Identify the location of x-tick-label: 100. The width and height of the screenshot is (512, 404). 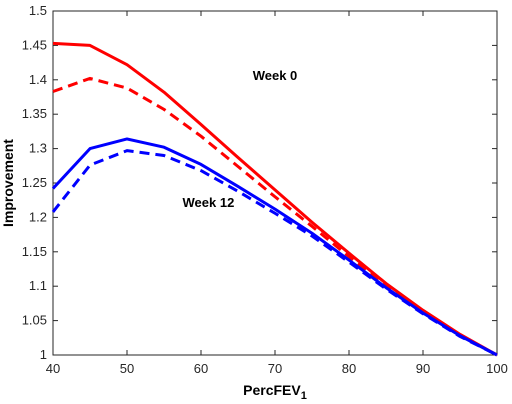
(497, 368).